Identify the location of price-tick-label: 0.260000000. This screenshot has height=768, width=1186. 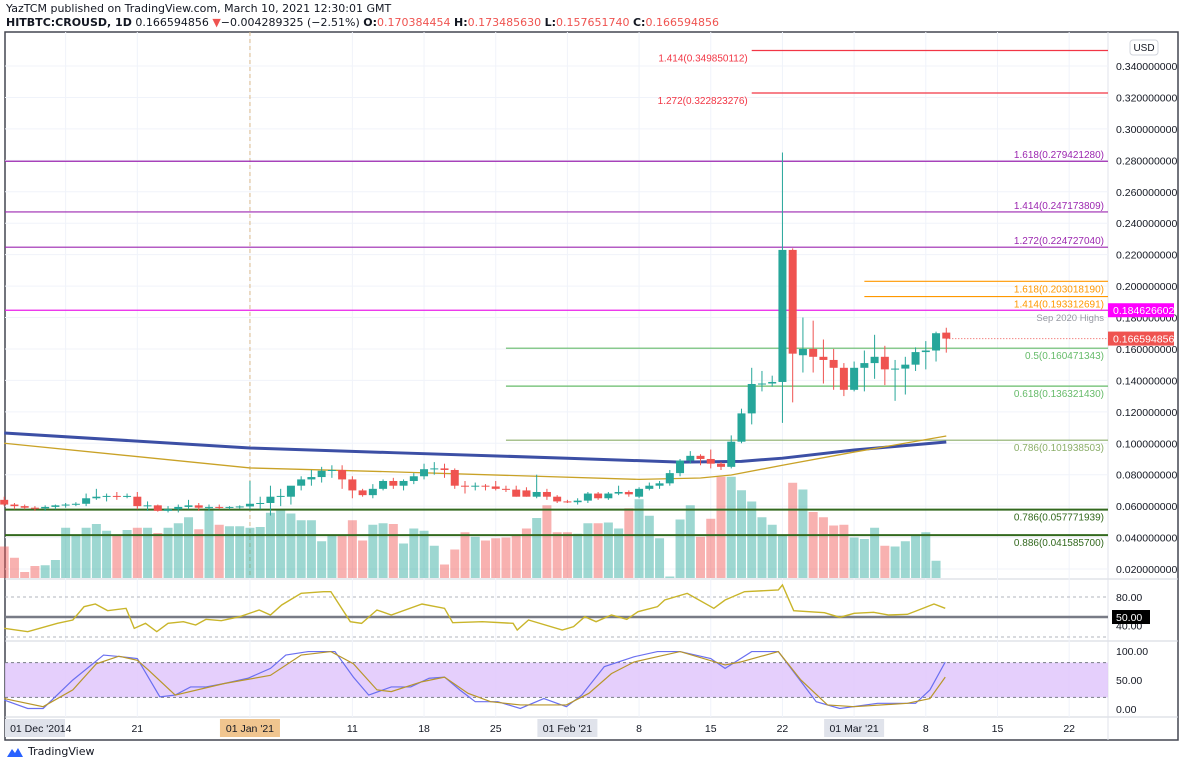
(1146, 193).